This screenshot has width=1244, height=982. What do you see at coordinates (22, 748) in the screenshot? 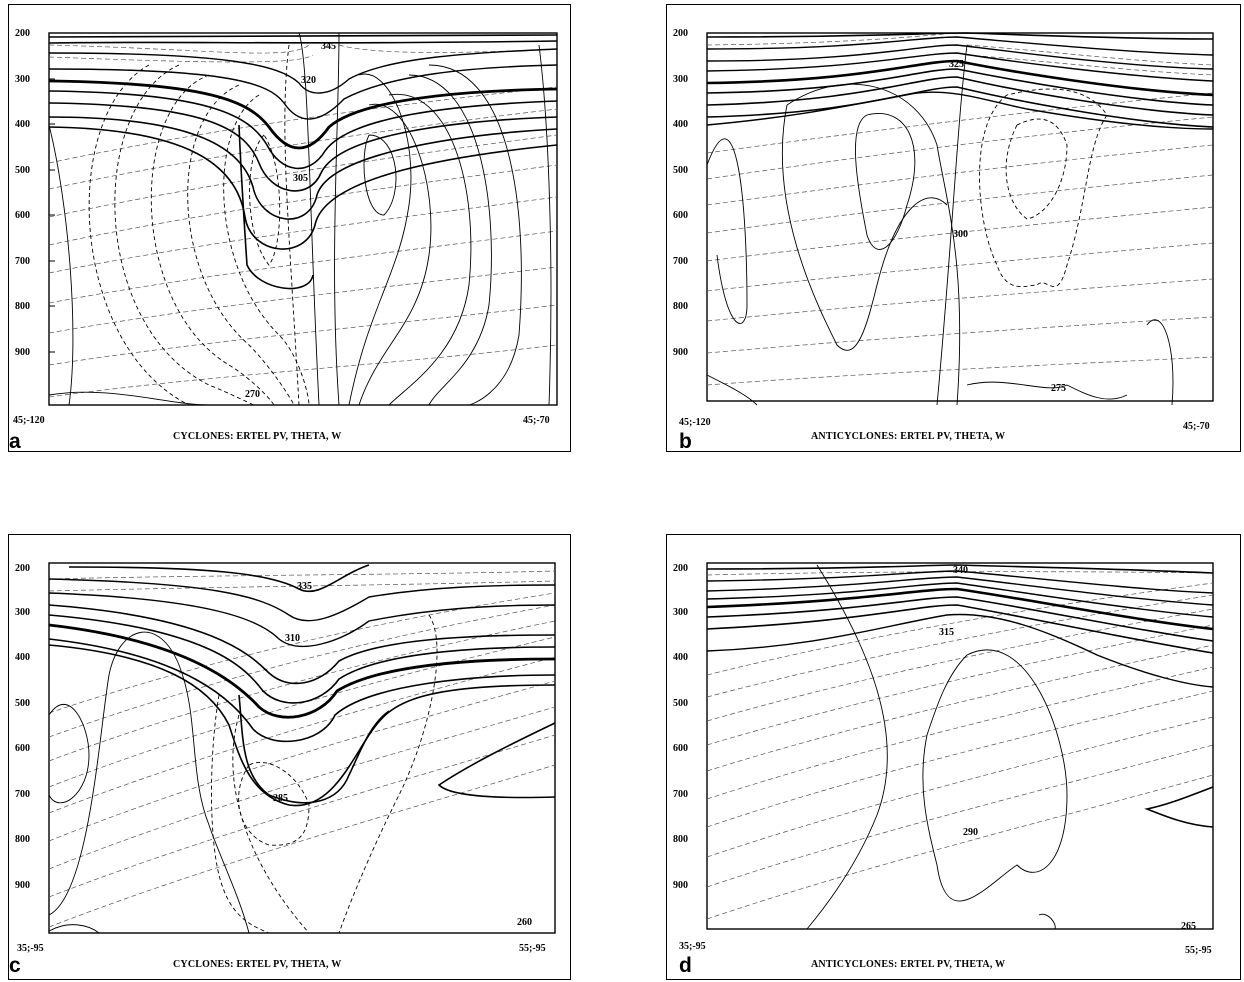
I see `panel-c-ytick-600: 600` at bounding box center [22, 748].